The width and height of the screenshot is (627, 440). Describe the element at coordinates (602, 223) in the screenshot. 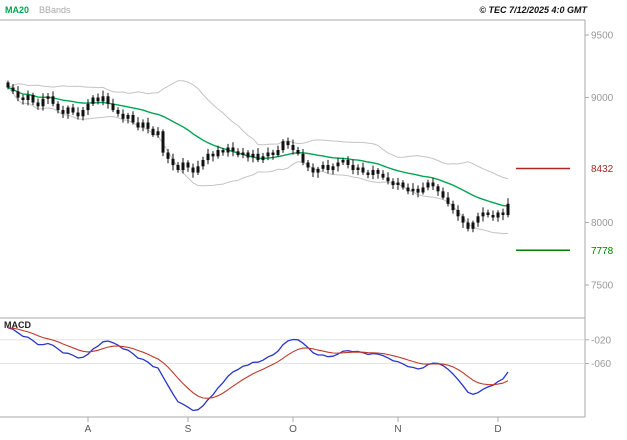

I see `y-axis-label: 8000` at that location.